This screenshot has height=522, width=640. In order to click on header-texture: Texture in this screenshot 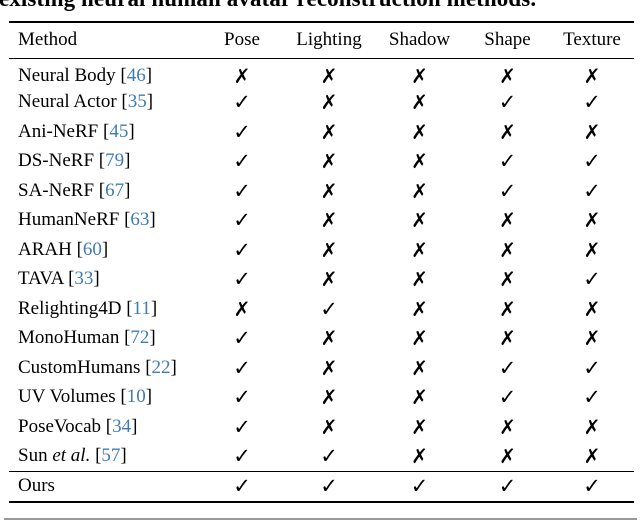, I will do `click(592, 40)`.